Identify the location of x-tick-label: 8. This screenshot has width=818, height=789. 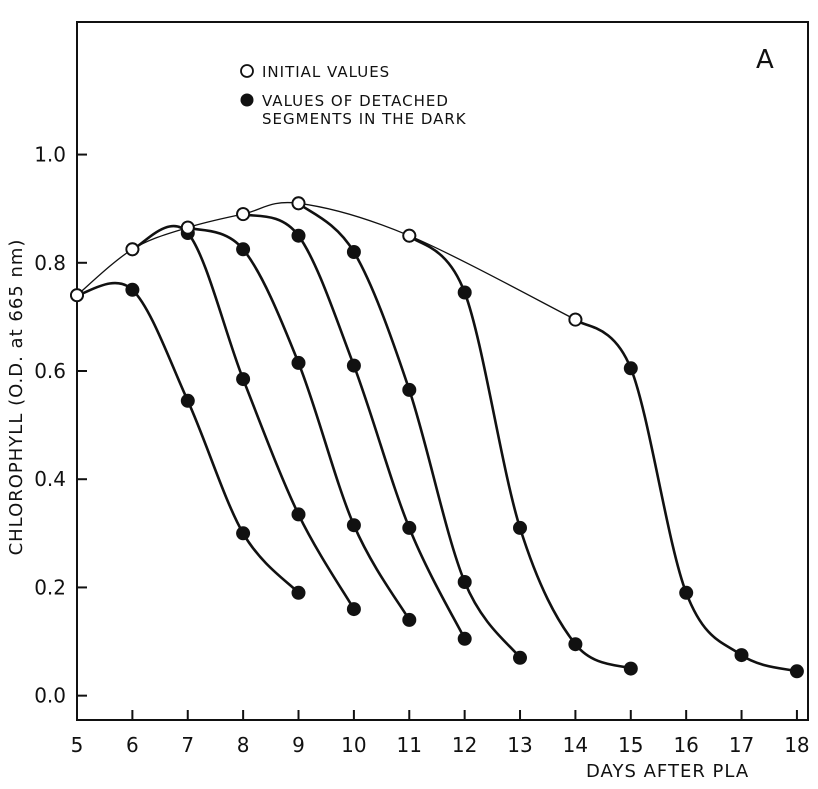
(243, 745).